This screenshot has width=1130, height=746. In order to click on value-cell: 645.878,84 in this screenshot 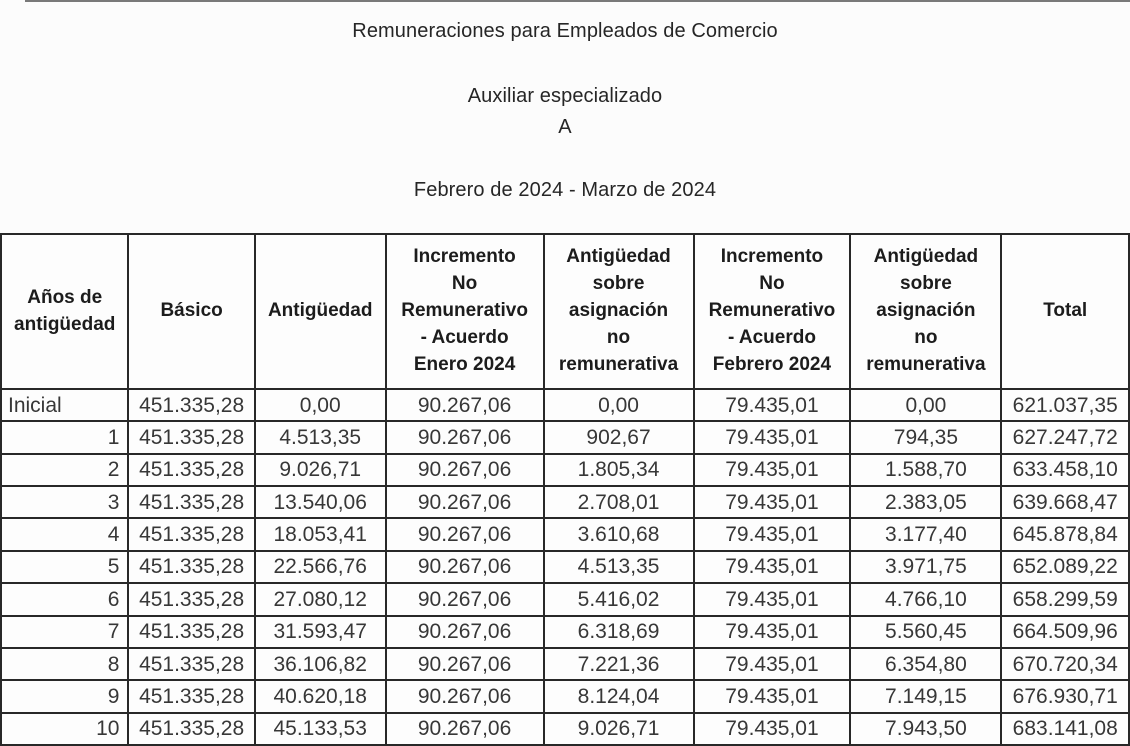, I will do `click(1065, 534)`.